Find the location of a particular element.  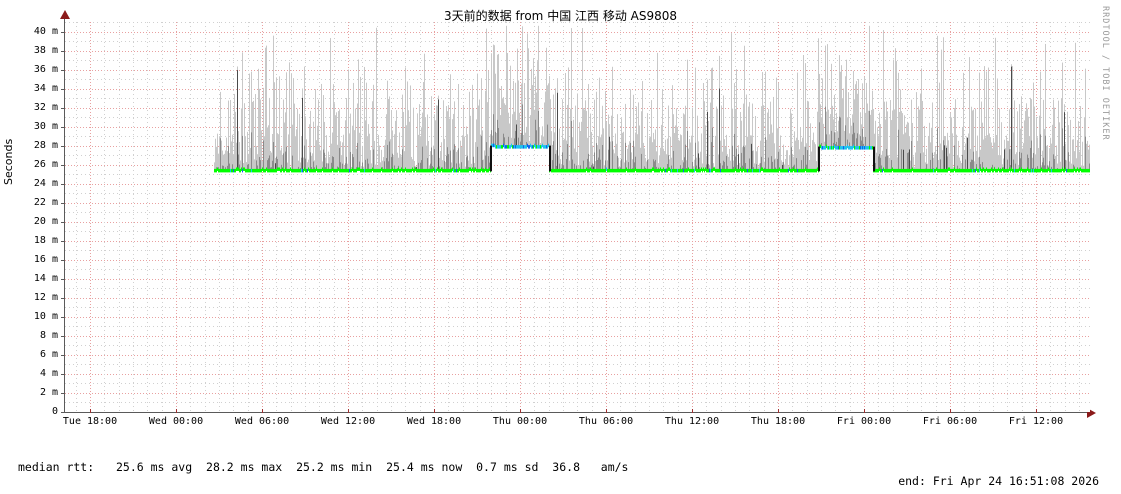

median-rtt-now: 25.4 ms now is located at coordinates (424, 467).